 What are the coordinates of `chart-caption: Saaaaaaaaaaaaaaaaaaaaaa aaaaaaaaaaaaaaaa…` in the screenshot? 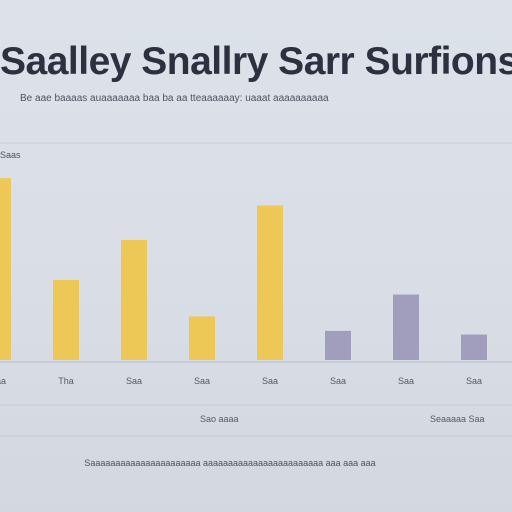 It's located at (230, 463).